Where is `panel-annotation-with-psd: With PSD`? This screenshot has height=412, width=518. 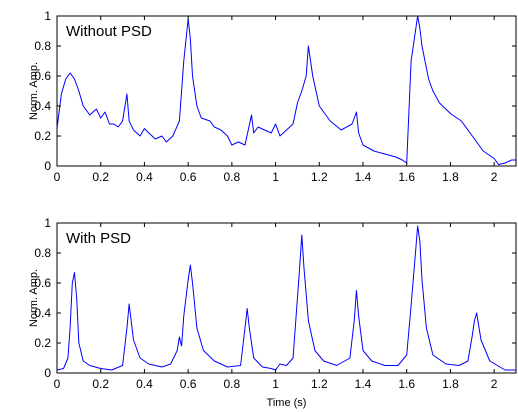 panel-annotation-with-psd: With PSD is located at coordinates (98, 238).